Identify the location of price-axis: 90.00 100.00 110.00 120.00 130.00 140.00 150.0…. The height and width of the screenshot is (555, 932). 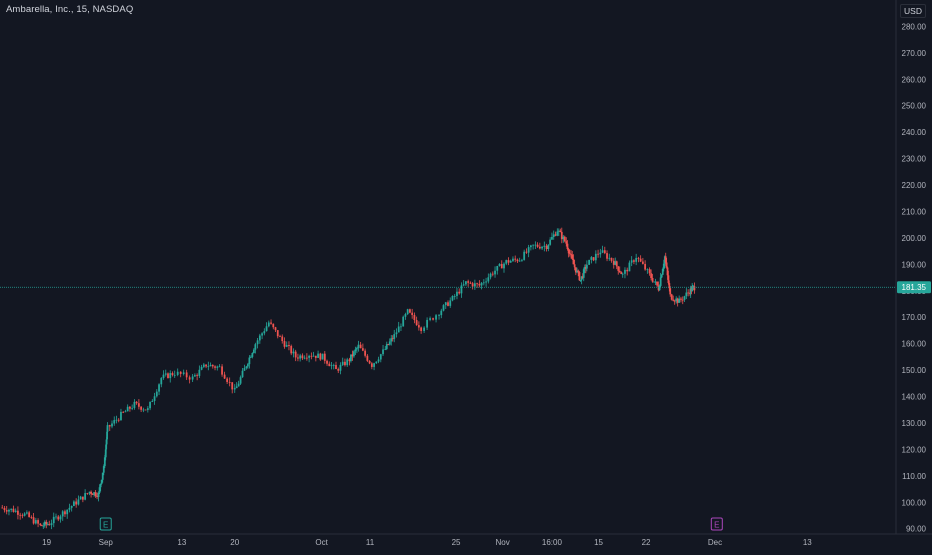
(911, 267).